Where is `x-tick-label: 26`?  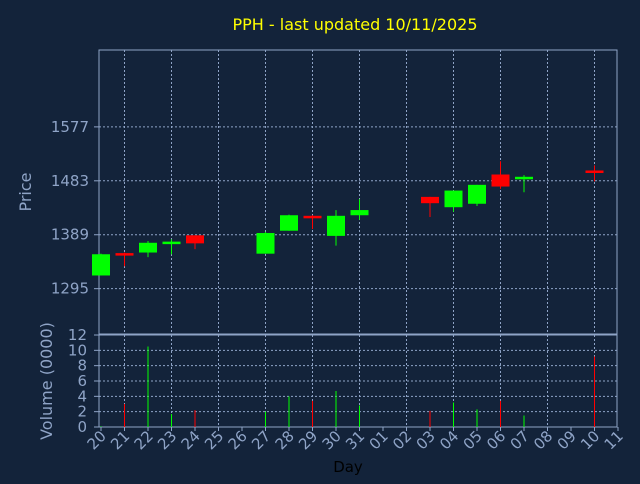
x-tick-label: 26 is located at coordinates (238, 440).